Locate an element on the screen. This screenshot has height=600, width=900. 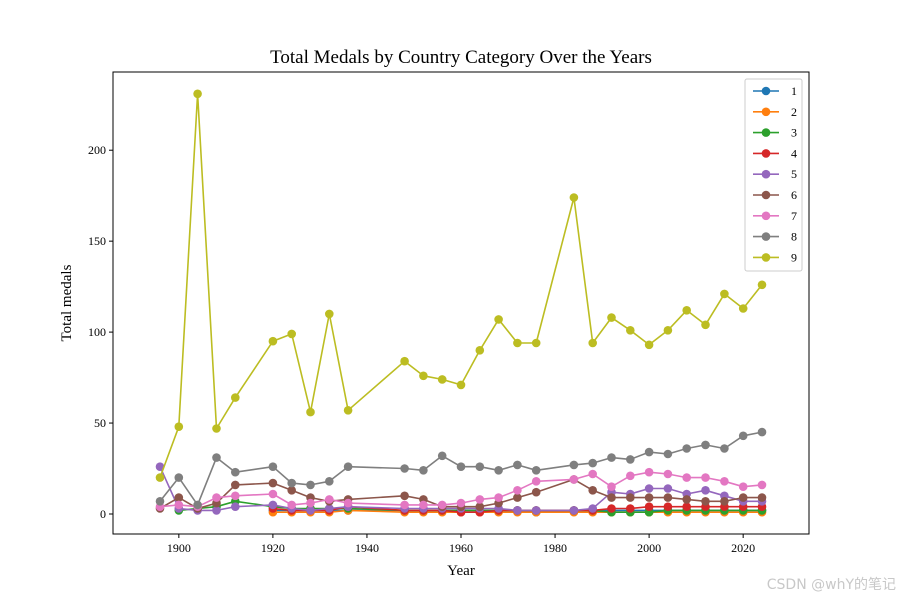
legend-item: 5 is located at coordinates (775, 174).